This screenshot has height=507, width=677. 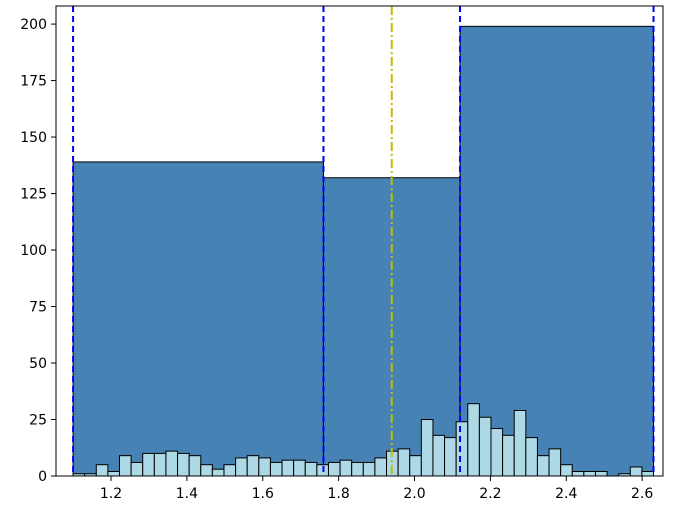 I want to click on y-tick-label: 200, so click(x=33, y=25).